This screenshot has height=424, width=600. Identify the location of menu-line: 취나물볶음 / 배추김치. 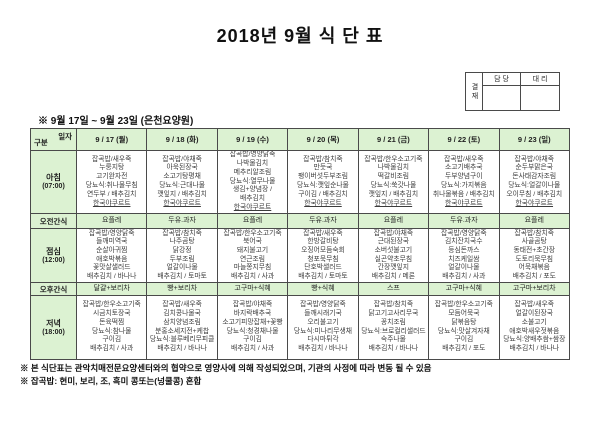
(463, 194).